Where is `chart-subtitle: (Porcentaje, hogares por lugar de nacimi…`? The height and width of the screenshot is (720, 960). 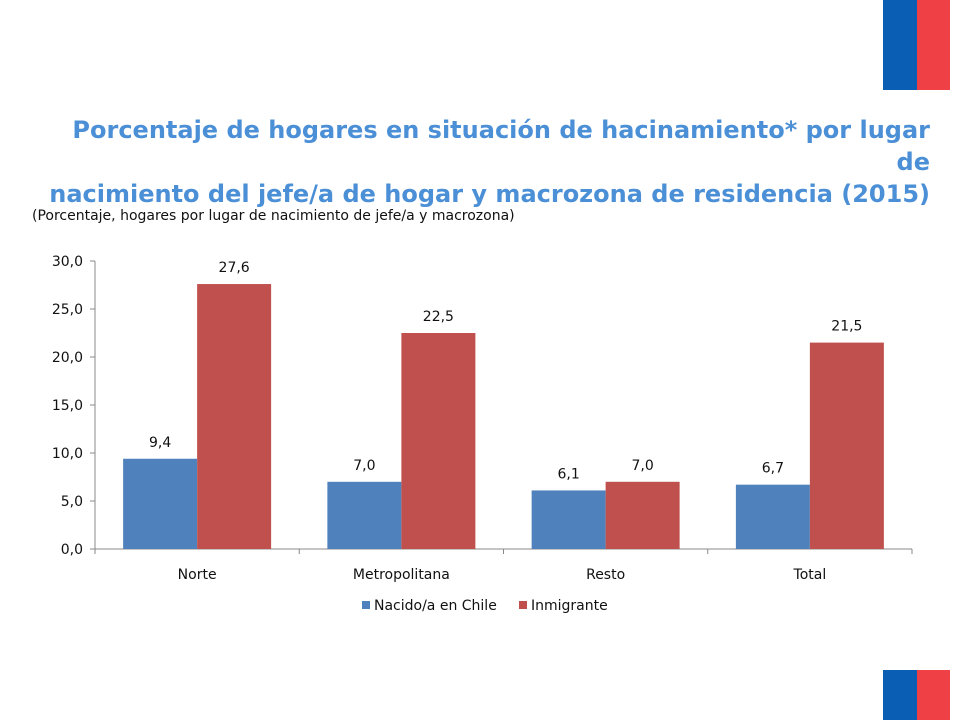
chart-subtitle: (Porcentaje, hogares por lugar de nacimi… is located at coordinates (273, 216).